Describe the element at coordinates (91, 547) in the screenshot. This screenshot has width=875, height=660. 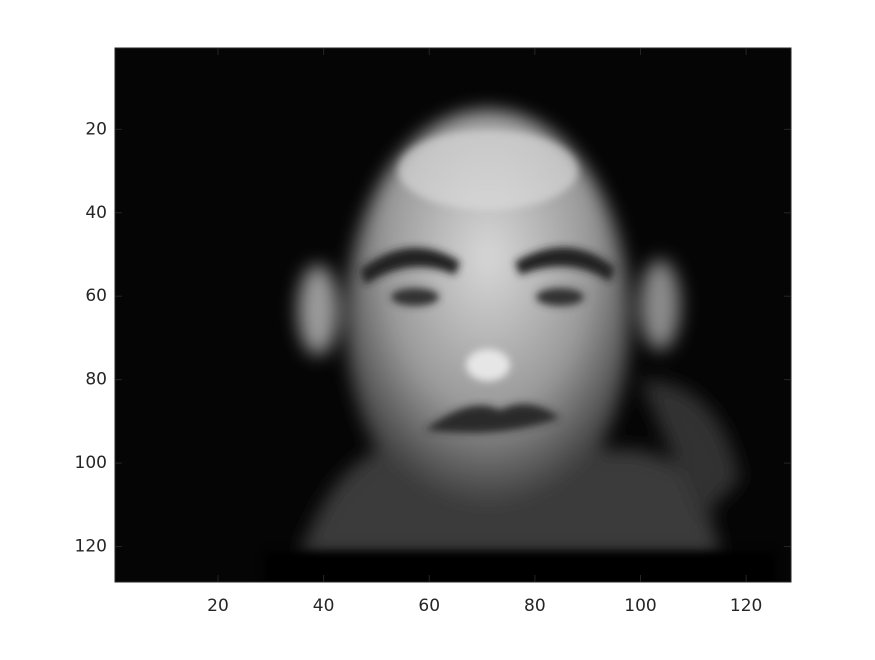
I see `y-tick-label: 120` at that location.